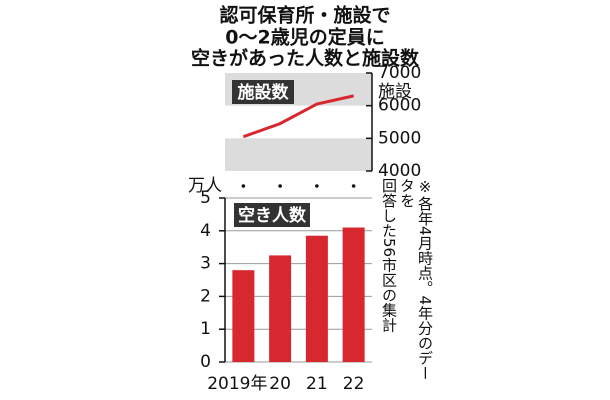  What do you see at coordinates (317, 384) in the screenshot?
I see `x-tick-label: 21` at bounding box center [317, 384].